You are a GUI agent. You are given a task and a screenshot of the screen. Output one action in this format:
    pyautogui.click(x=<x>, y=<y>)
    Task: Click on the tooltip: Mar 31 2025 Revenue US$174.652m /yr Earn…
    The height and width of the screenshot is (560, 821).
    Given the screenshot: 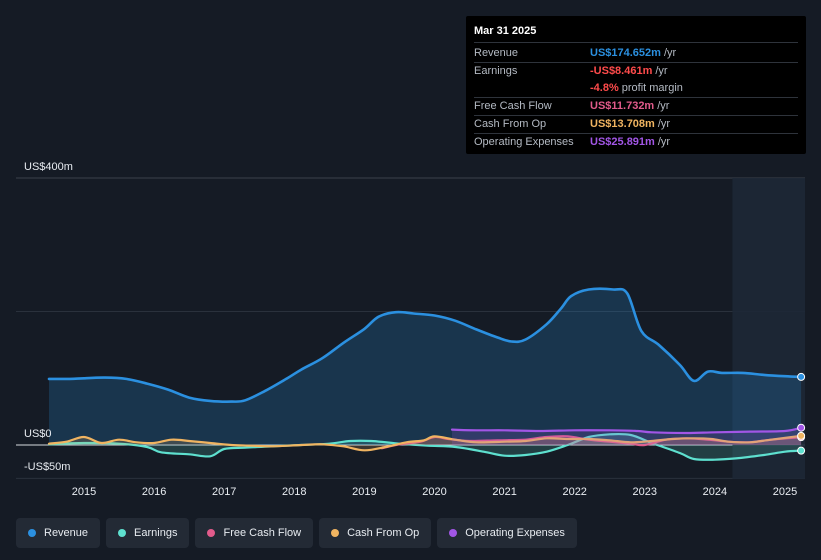 What is the action you would take?
    pyautogui.click(x=636, y=85)
    